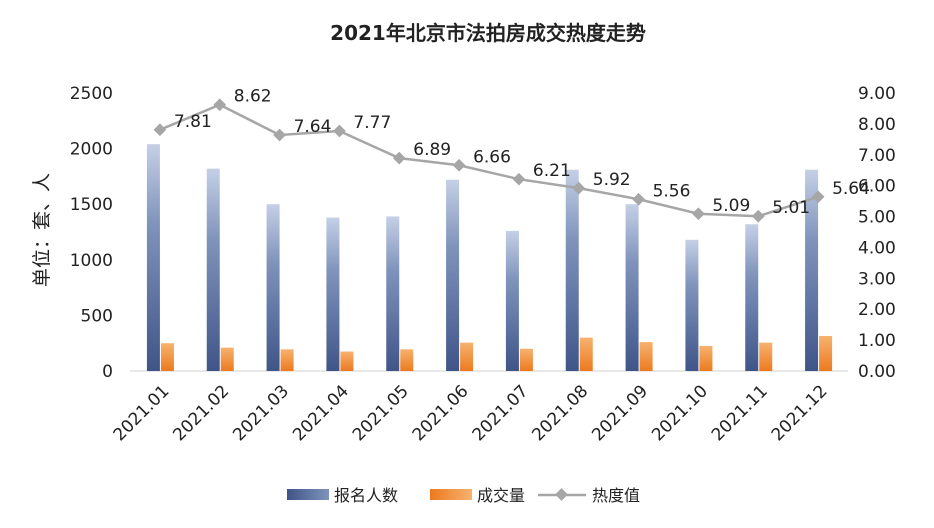 The width and height of the screenshot is (934, 528). I want to click on data-label-热度值: 6.89, so click(432, 150).